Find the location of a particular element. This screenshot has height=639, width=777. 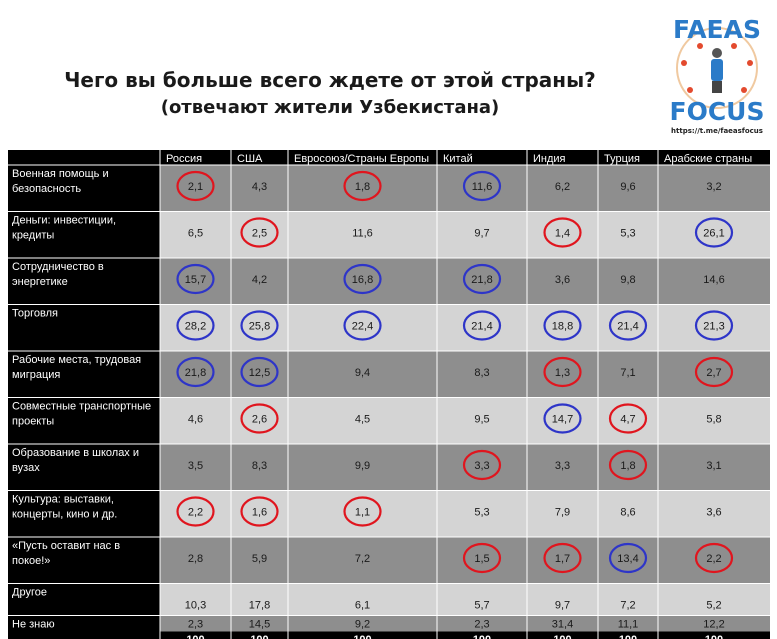

cell-value: 8,6 is located at coordinates (627, 513).